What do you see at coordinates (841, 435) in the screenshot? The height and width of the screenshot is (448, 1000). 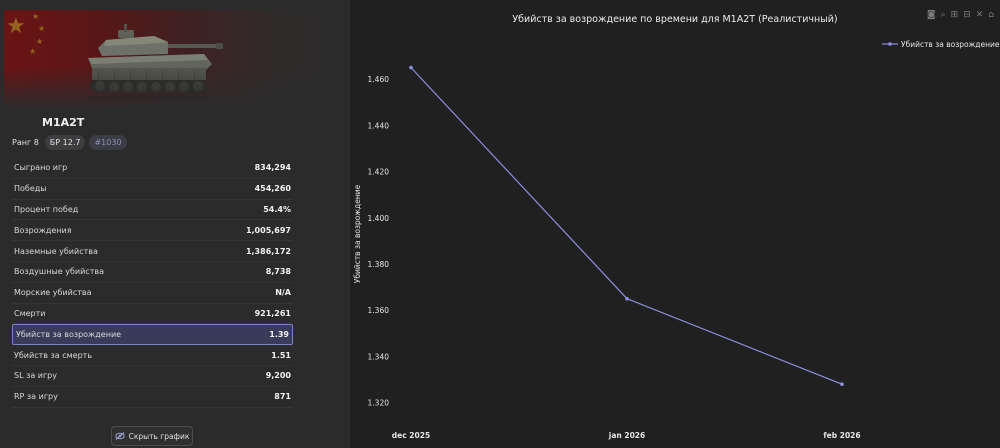 I see `x-tick-label: feb 2026` at bounding box center [841, 435].